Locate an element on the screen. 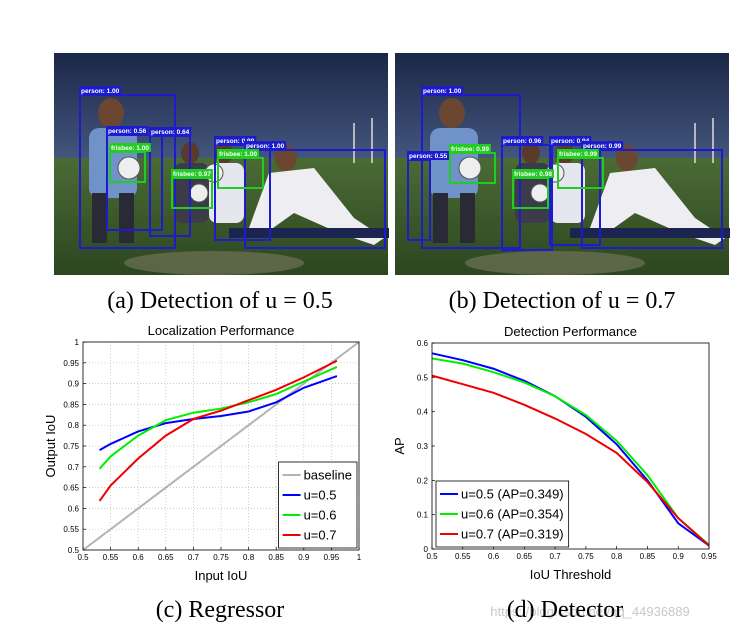 This screenshot has width=734, height=629. y-tick-label: 0 is located at coordinates (426, 549).